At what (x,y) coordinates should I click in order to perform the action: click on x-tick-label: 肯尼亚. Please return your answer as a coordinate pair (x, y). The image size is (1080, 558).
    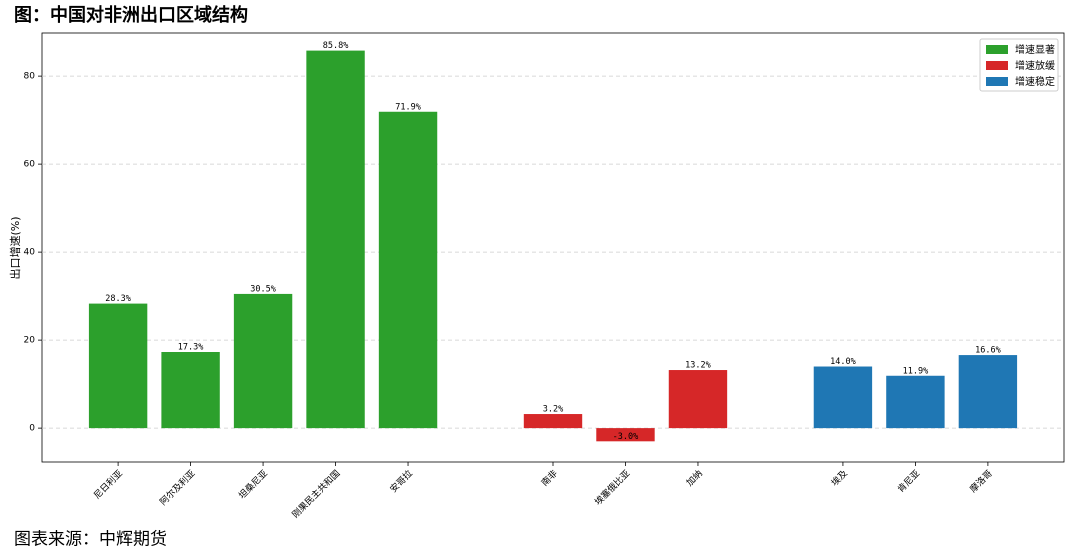
    Looking at the image, I should click on (909, 481).